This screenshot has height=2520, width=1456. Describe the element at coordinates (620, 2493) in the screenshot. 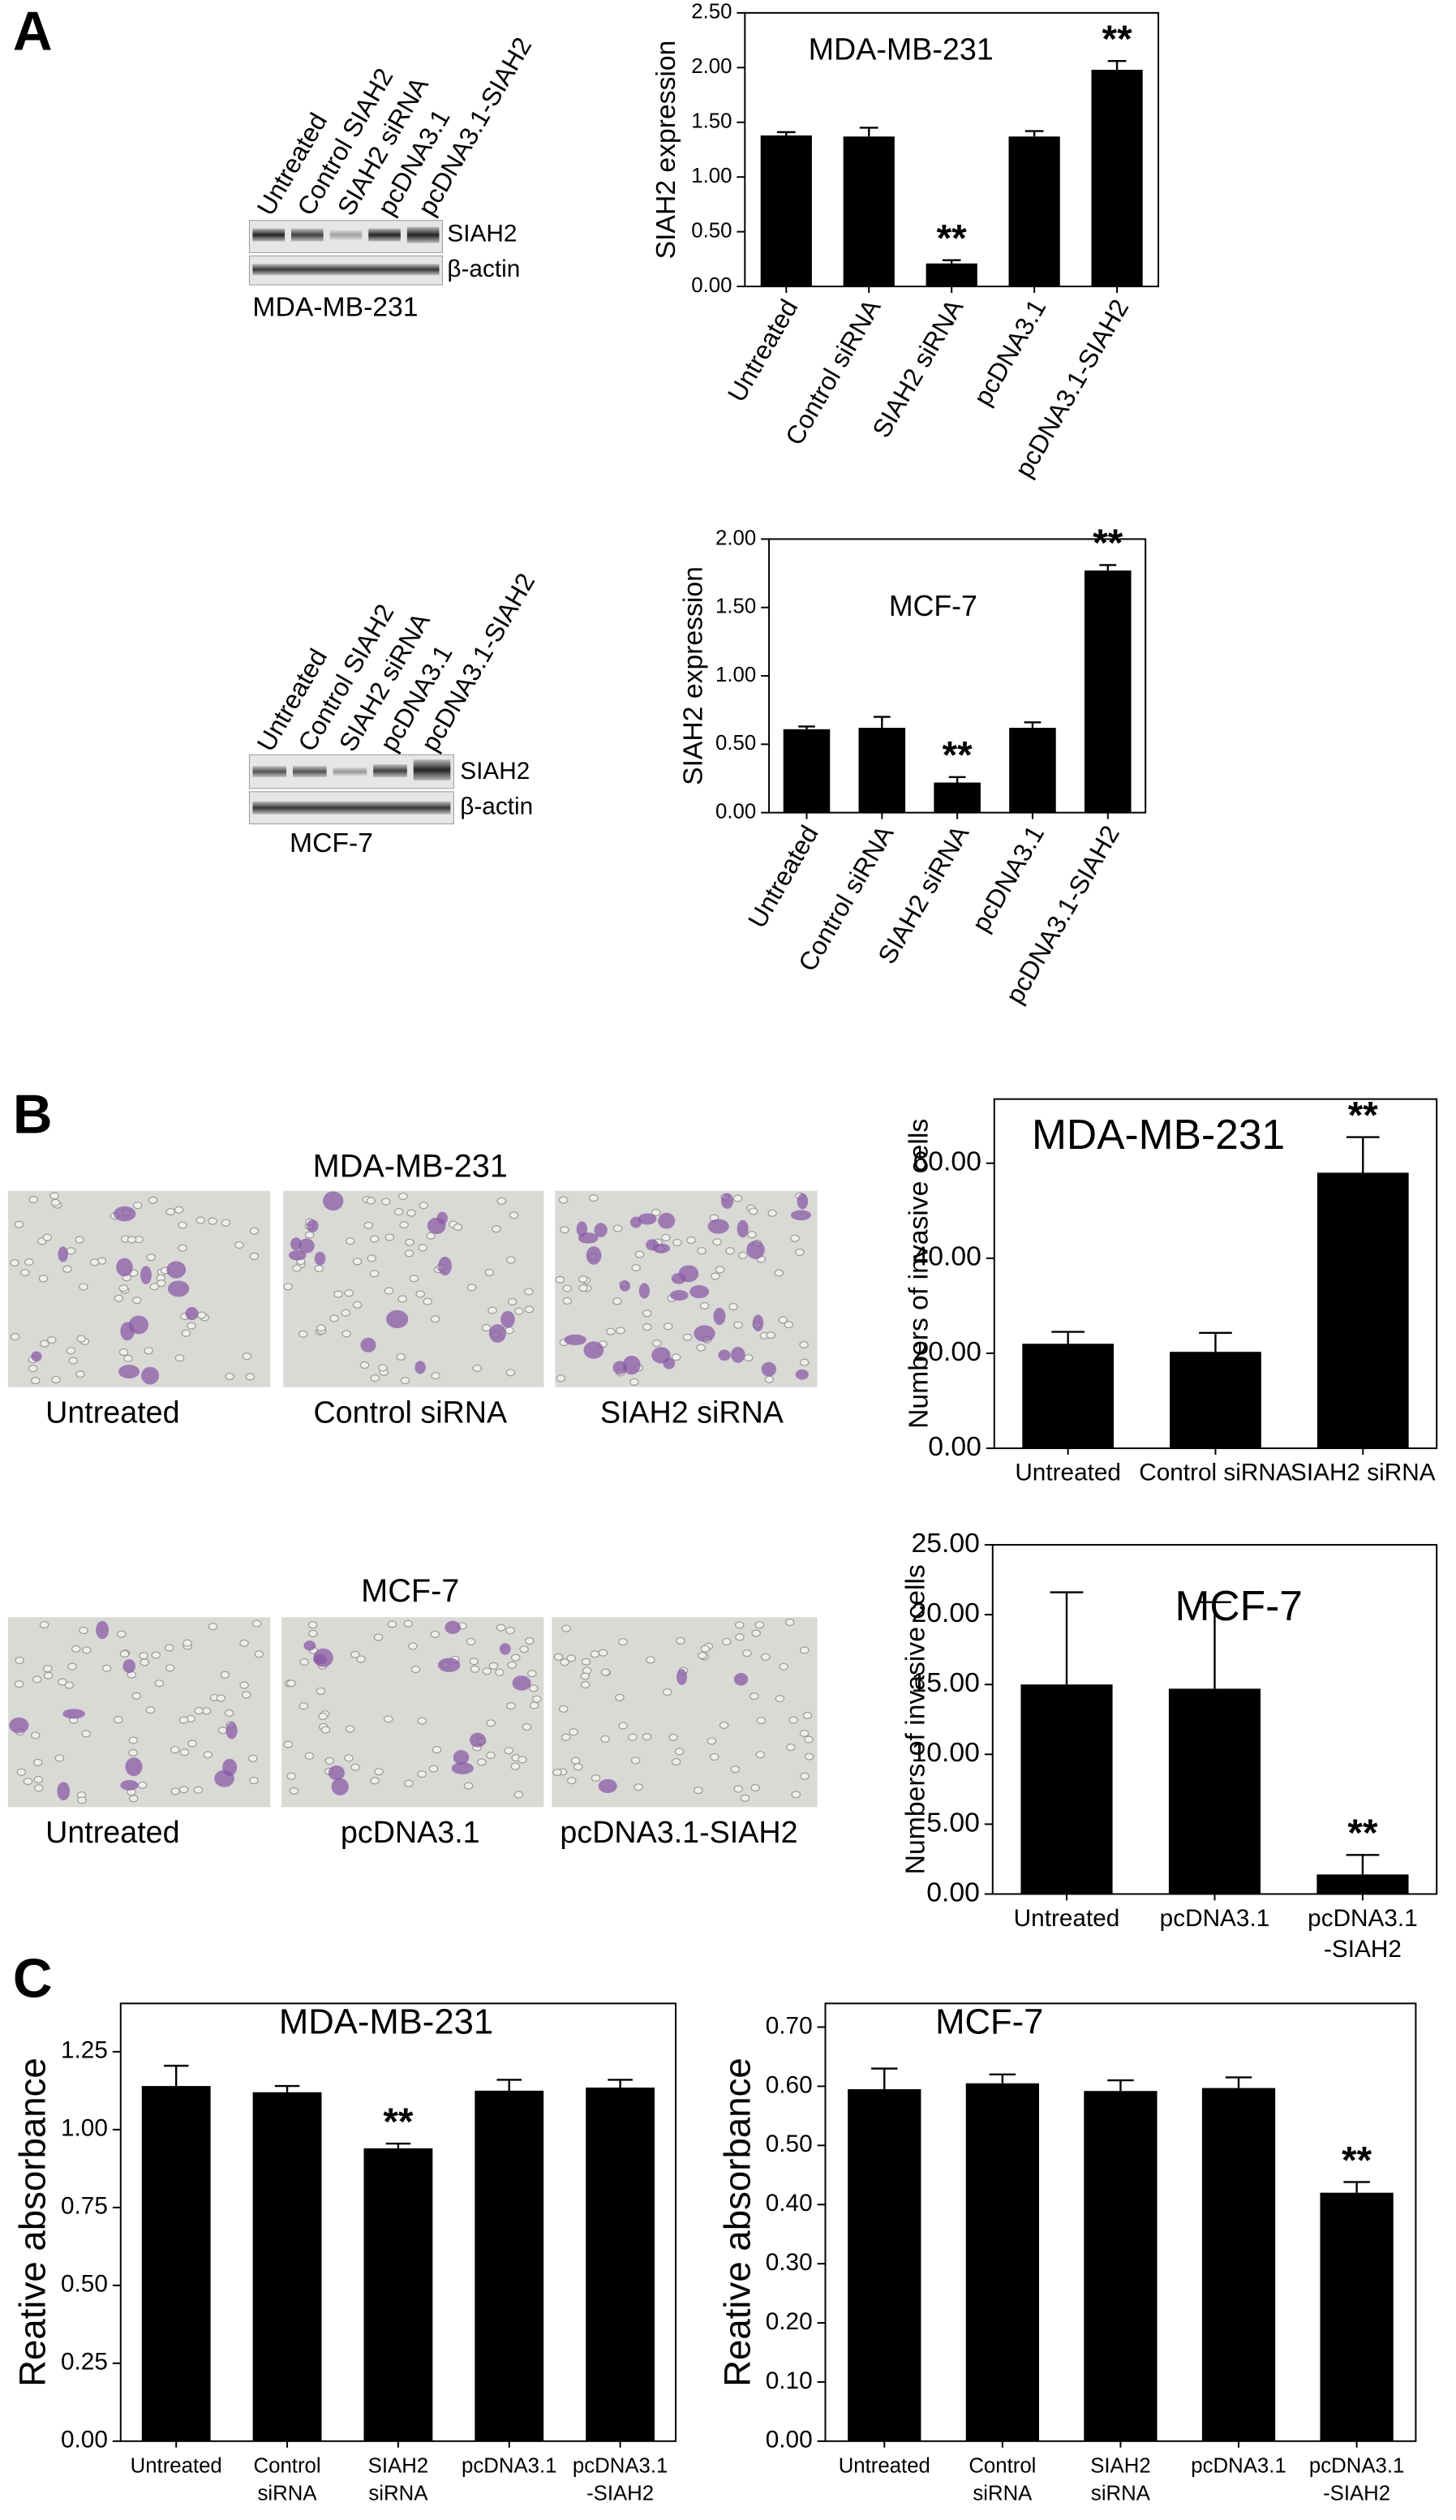

I see `label-line: -SIAH2` at that location.